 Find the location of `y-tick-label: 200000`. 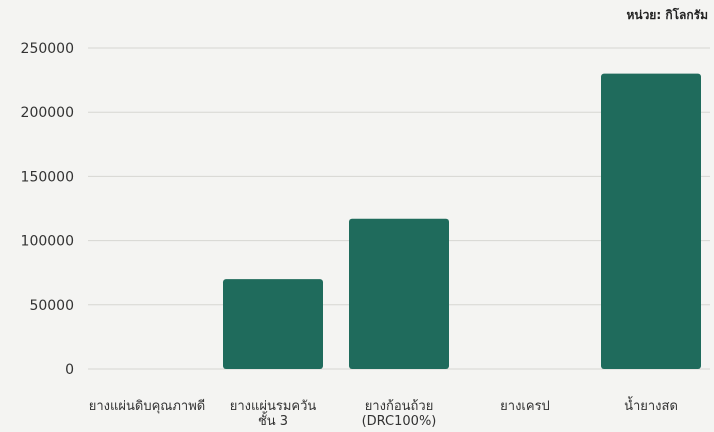

y-tick-label: 200000 is located at coordinates (47, 113).